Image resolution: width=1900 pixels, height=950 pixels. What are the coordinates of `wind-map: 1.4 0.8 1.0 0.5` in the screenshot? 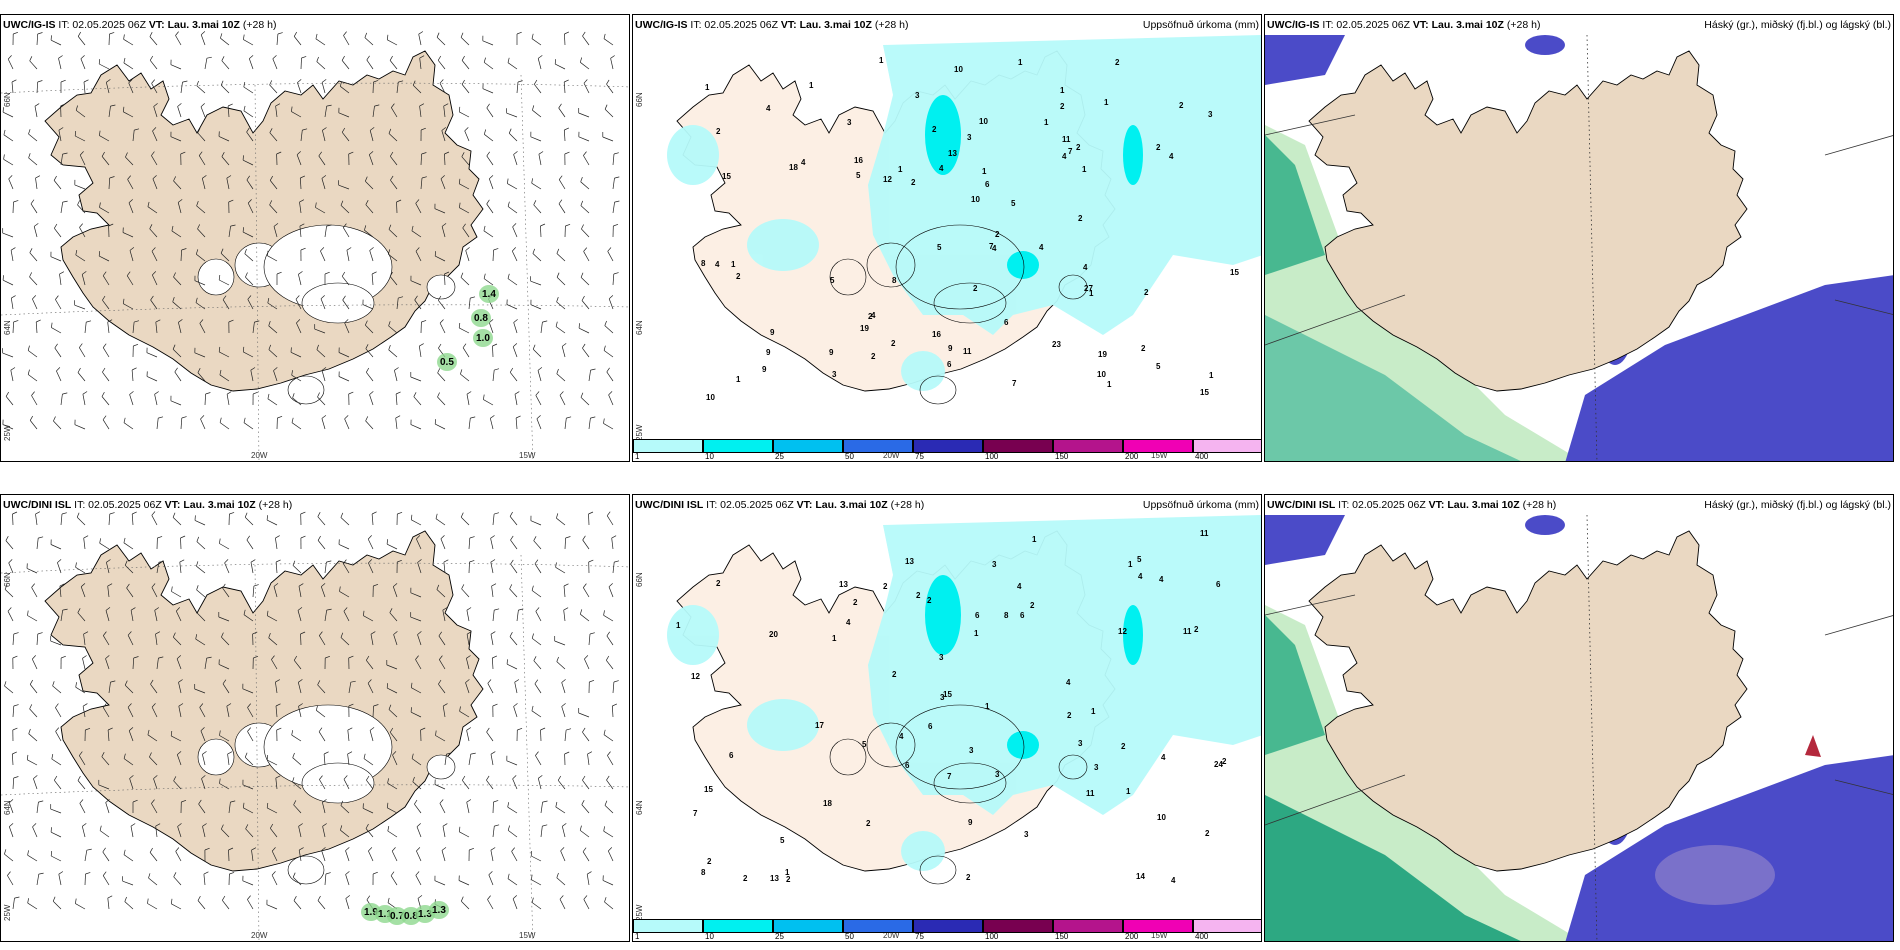 It's located at (315, 246).